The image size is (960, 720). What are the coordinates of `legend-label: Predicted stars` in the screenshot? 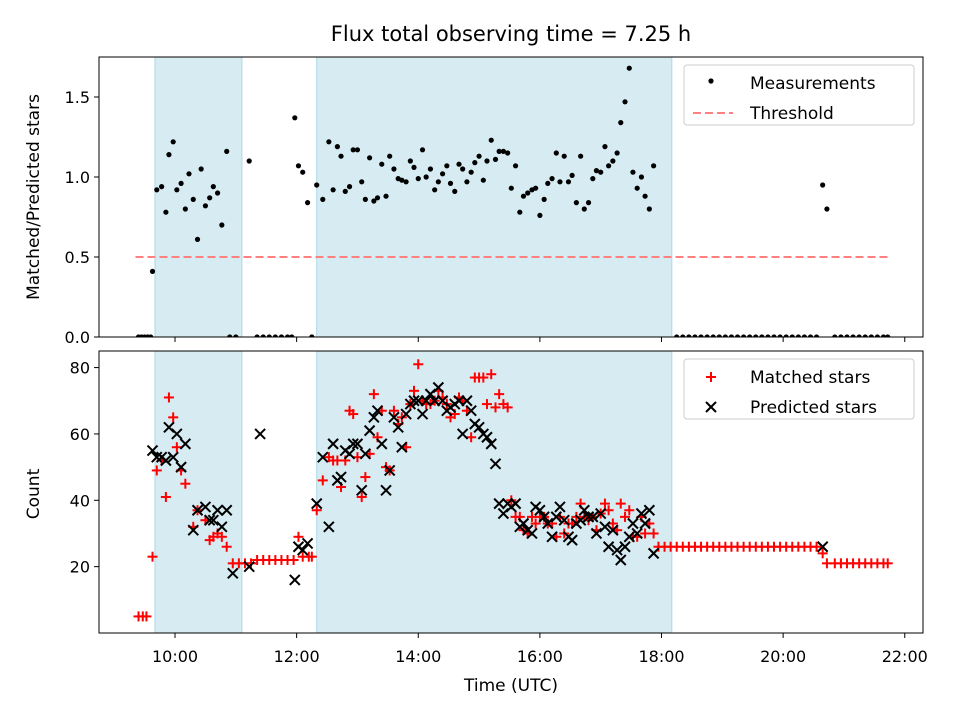 It's located at (813, 408).